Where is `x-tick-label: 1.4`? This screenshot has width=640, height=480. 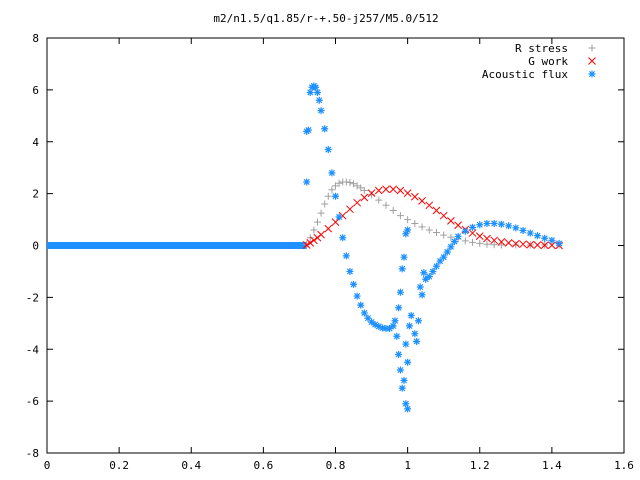 x-tick-label: 1.4 is located at coordinates (552, 465).